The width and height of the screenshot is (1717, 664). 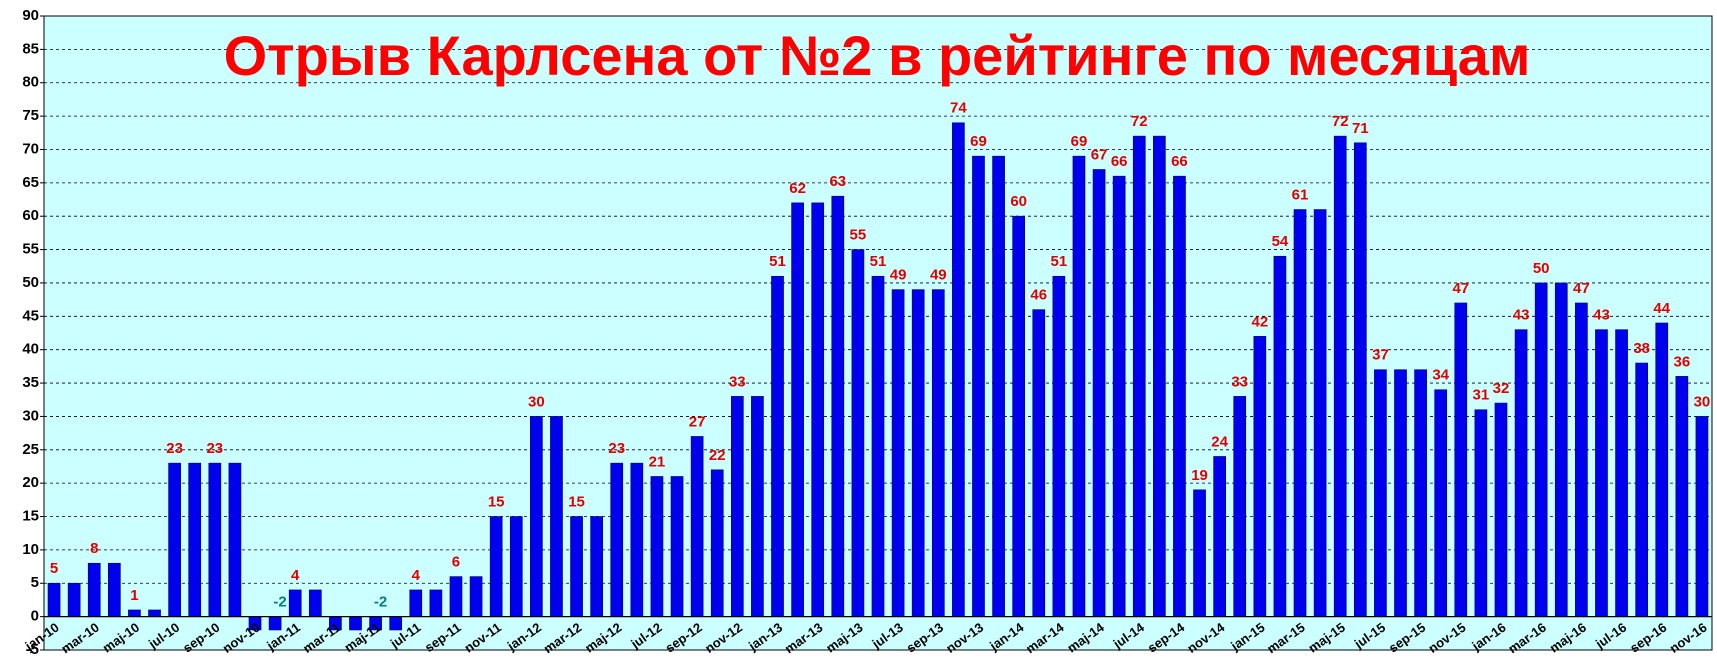 I want to click on data-label: 24, so click(x=1219, y=441).